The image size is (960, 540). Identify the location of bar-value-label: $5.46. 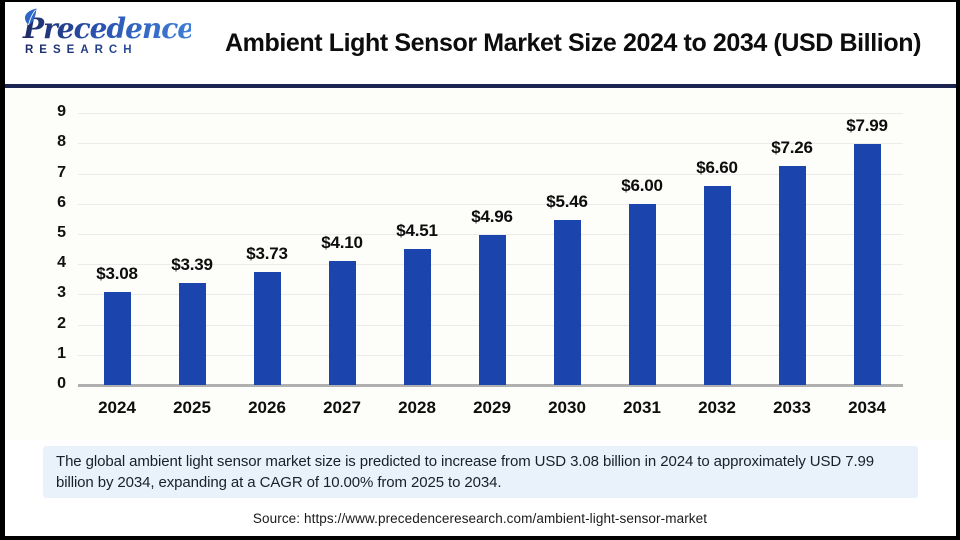
(567, 201).